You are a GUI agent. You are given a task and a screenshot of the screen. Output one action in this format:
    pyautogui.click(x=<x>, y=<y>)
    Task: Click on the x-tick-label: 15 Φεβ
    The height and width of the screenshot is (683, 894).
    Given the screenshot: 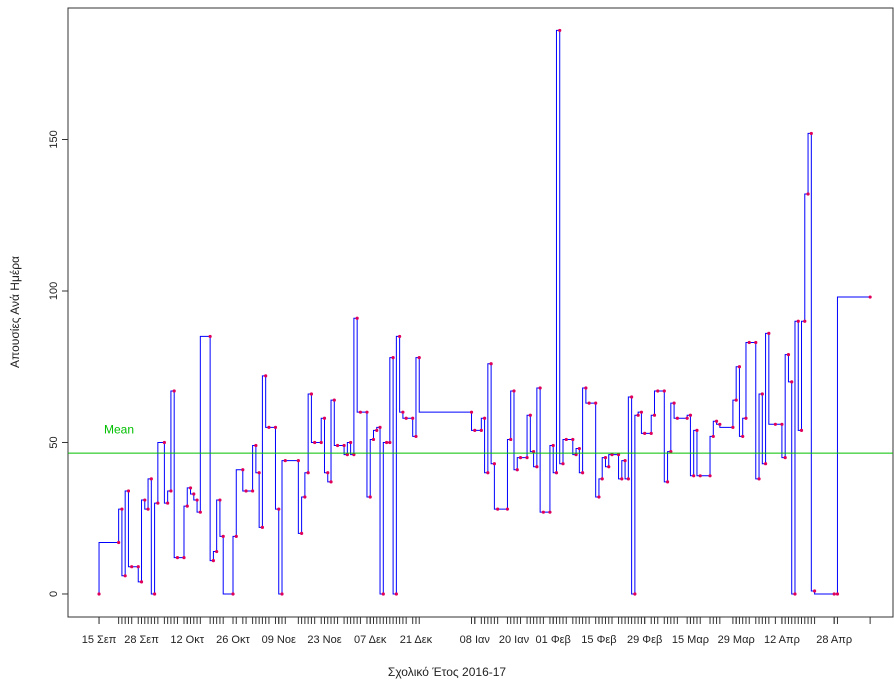 What is the action you would take?
    pyautogui.click(x=598, y=640)
    